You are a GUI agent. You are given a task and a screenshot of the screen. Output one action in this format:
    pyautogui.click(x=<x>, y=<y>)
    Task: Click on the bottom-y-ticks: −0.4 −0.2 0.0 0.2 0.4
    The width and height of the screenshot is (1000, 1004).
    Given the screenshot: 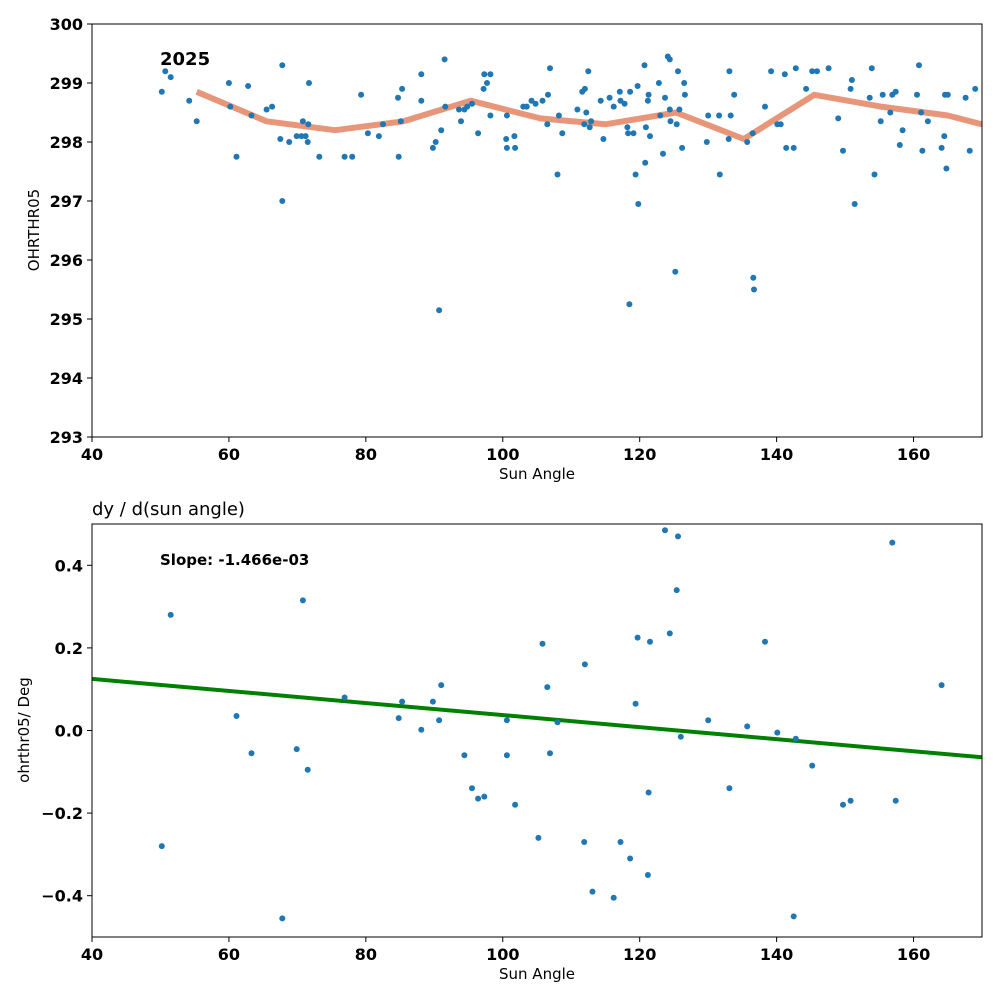 What is the action you would take?
    pyautogui.click(x=66, y=731)
    